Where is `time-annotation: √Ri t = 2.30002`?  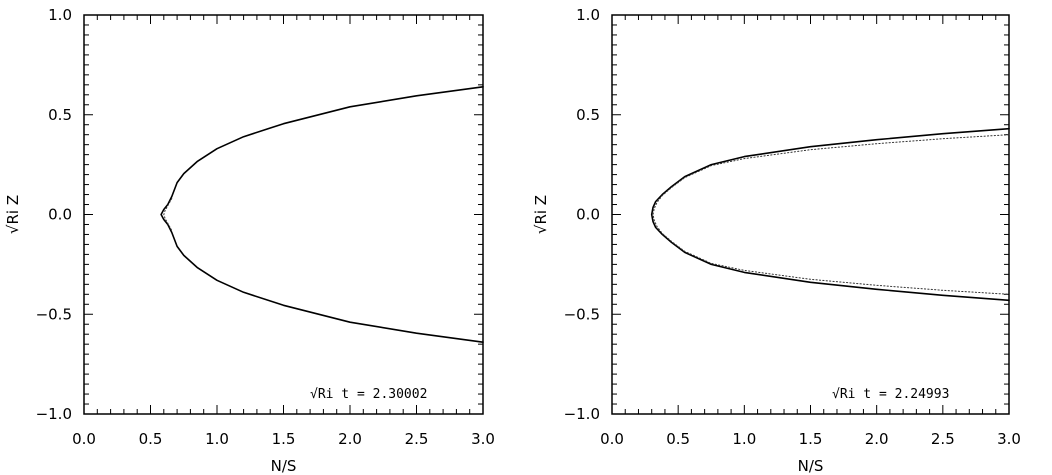
time-annotation: √Ri t = 2.30002 is located at coordinates (368, 394).